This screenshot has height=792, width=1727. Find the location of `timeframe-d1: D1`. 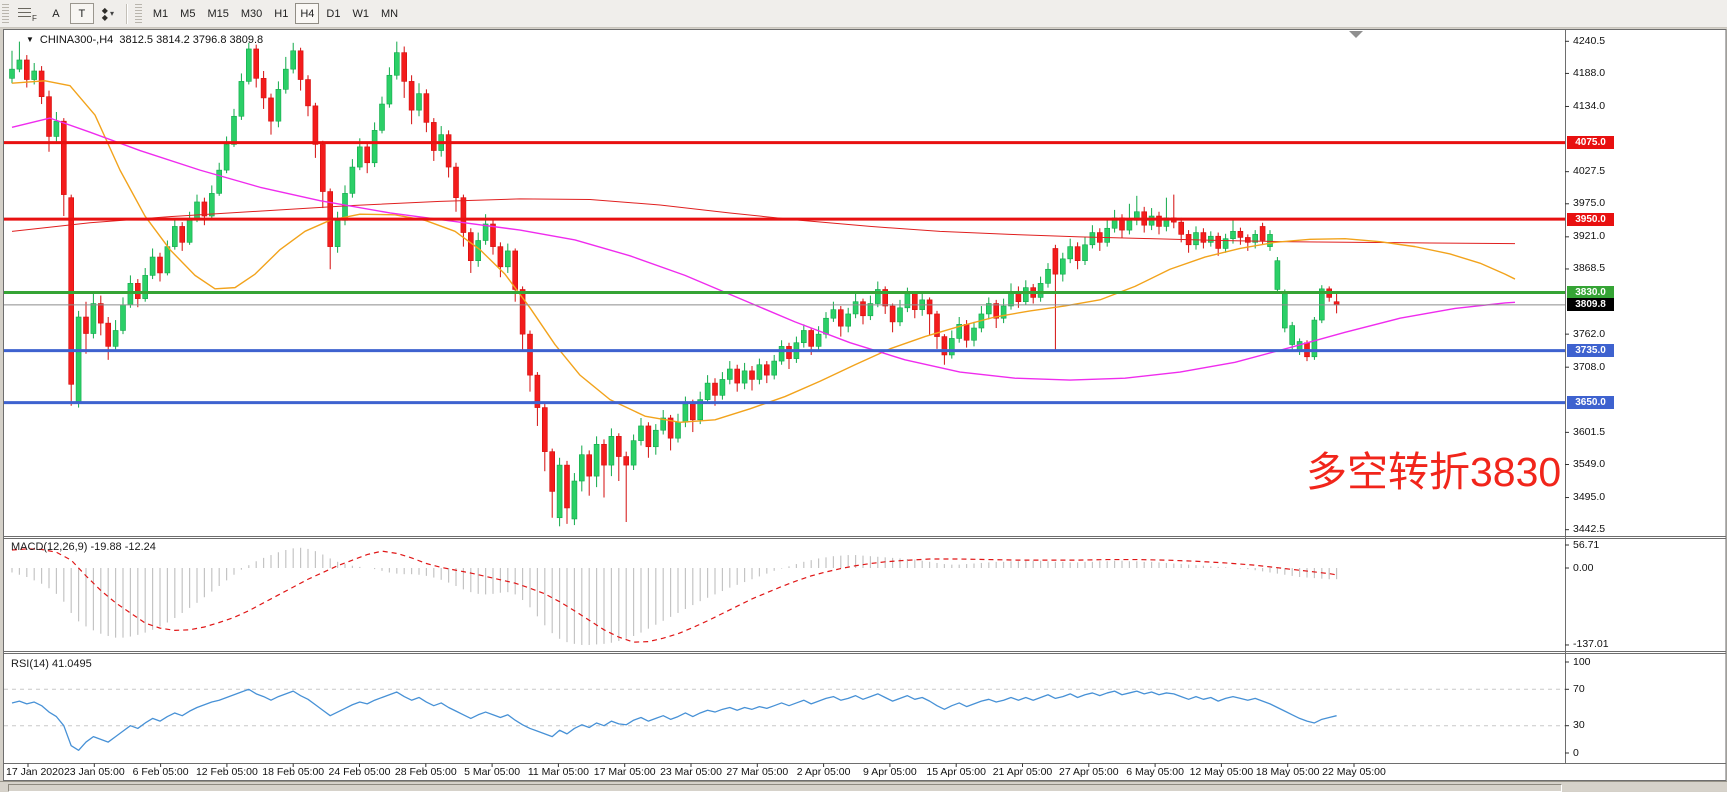

timeframe-d1: D1 is located at coordinates (333, 13).